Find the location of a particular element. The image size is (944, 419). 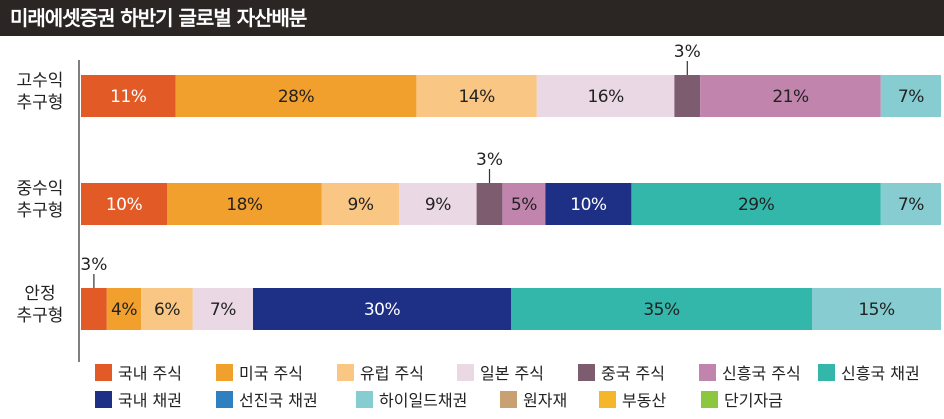

segment-label: 5% is located at coordinates (524, 205).